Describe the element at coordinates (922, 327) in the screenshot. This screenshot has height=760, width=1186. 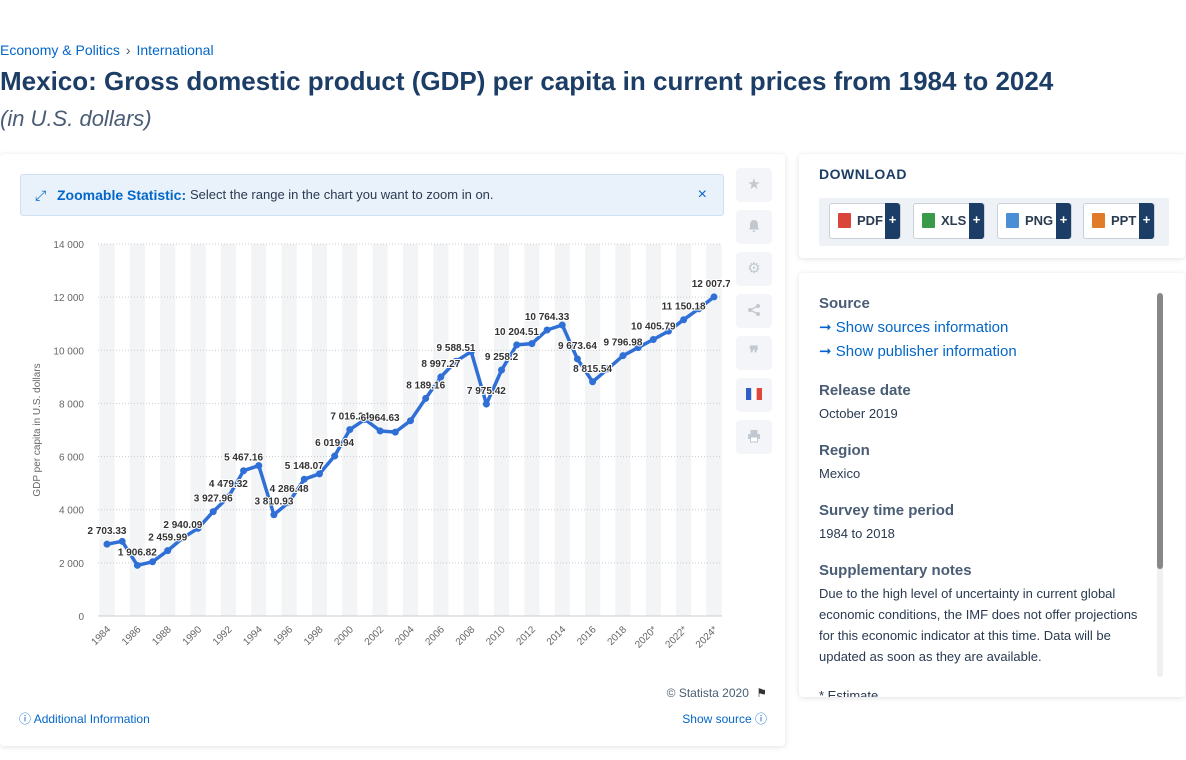
I see `show-sources-label: Show sources information` at that location.